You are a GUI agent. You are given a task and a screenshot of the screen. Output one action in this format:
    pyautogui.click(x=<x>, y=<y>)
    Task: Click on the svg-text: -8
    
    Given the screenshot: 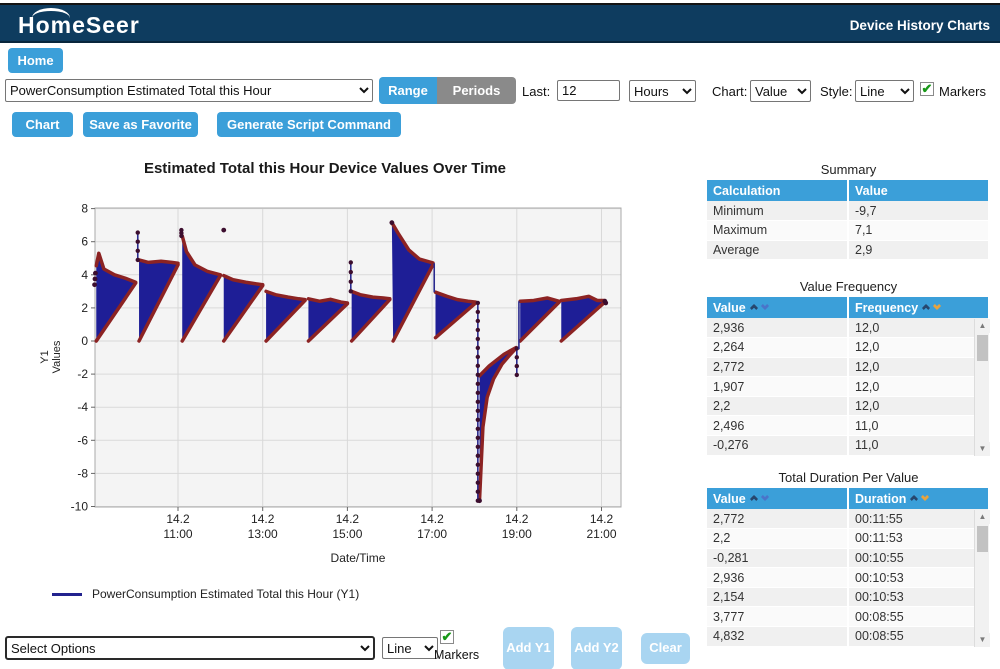 What is the action you would take?
    pyautogui.click(x=82, y=473)
    